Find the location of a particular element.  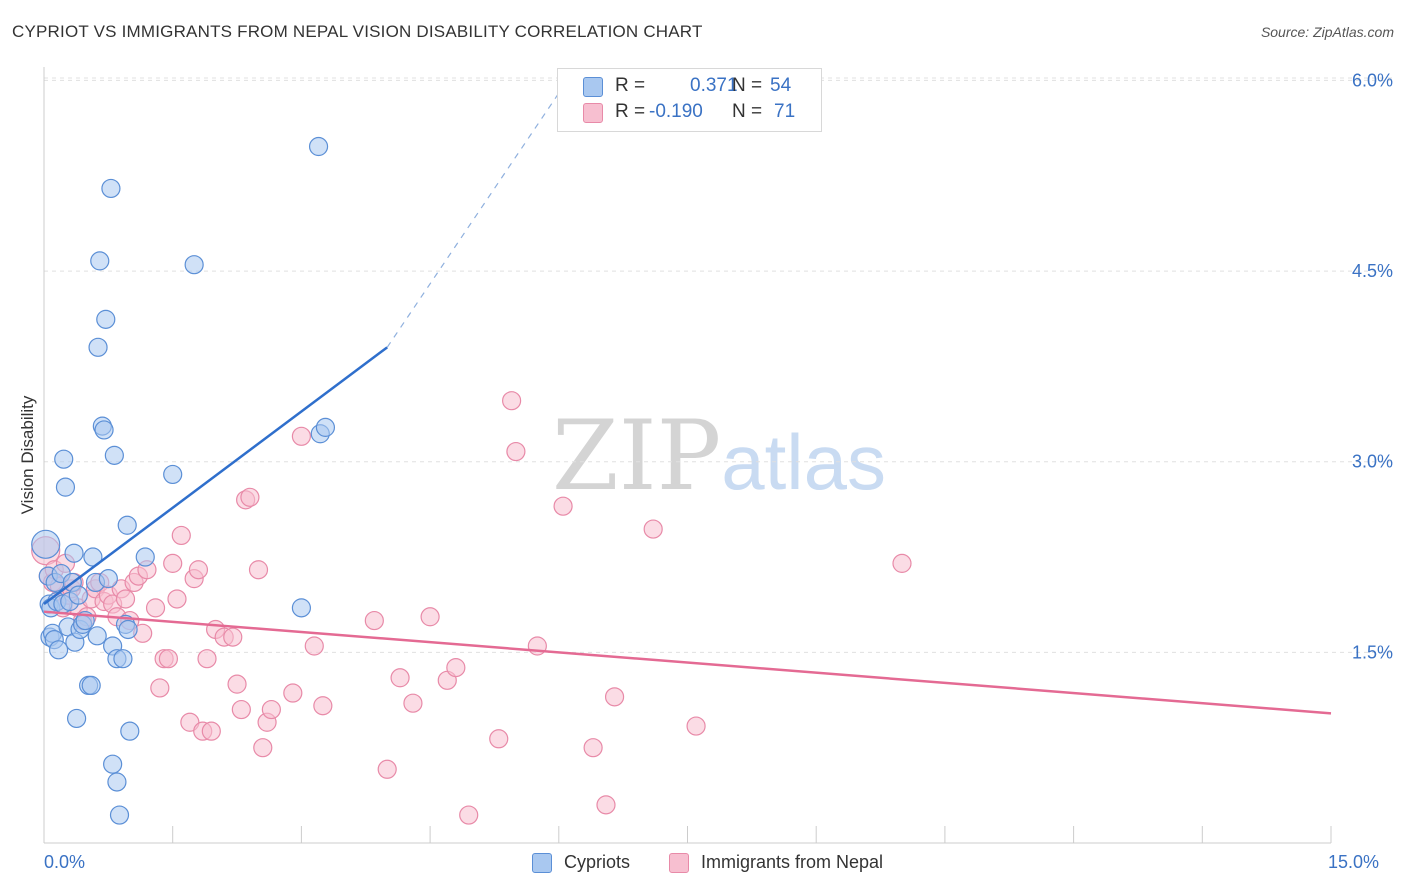

legend-r-label-1: R = is located at coordinates (630, 85).